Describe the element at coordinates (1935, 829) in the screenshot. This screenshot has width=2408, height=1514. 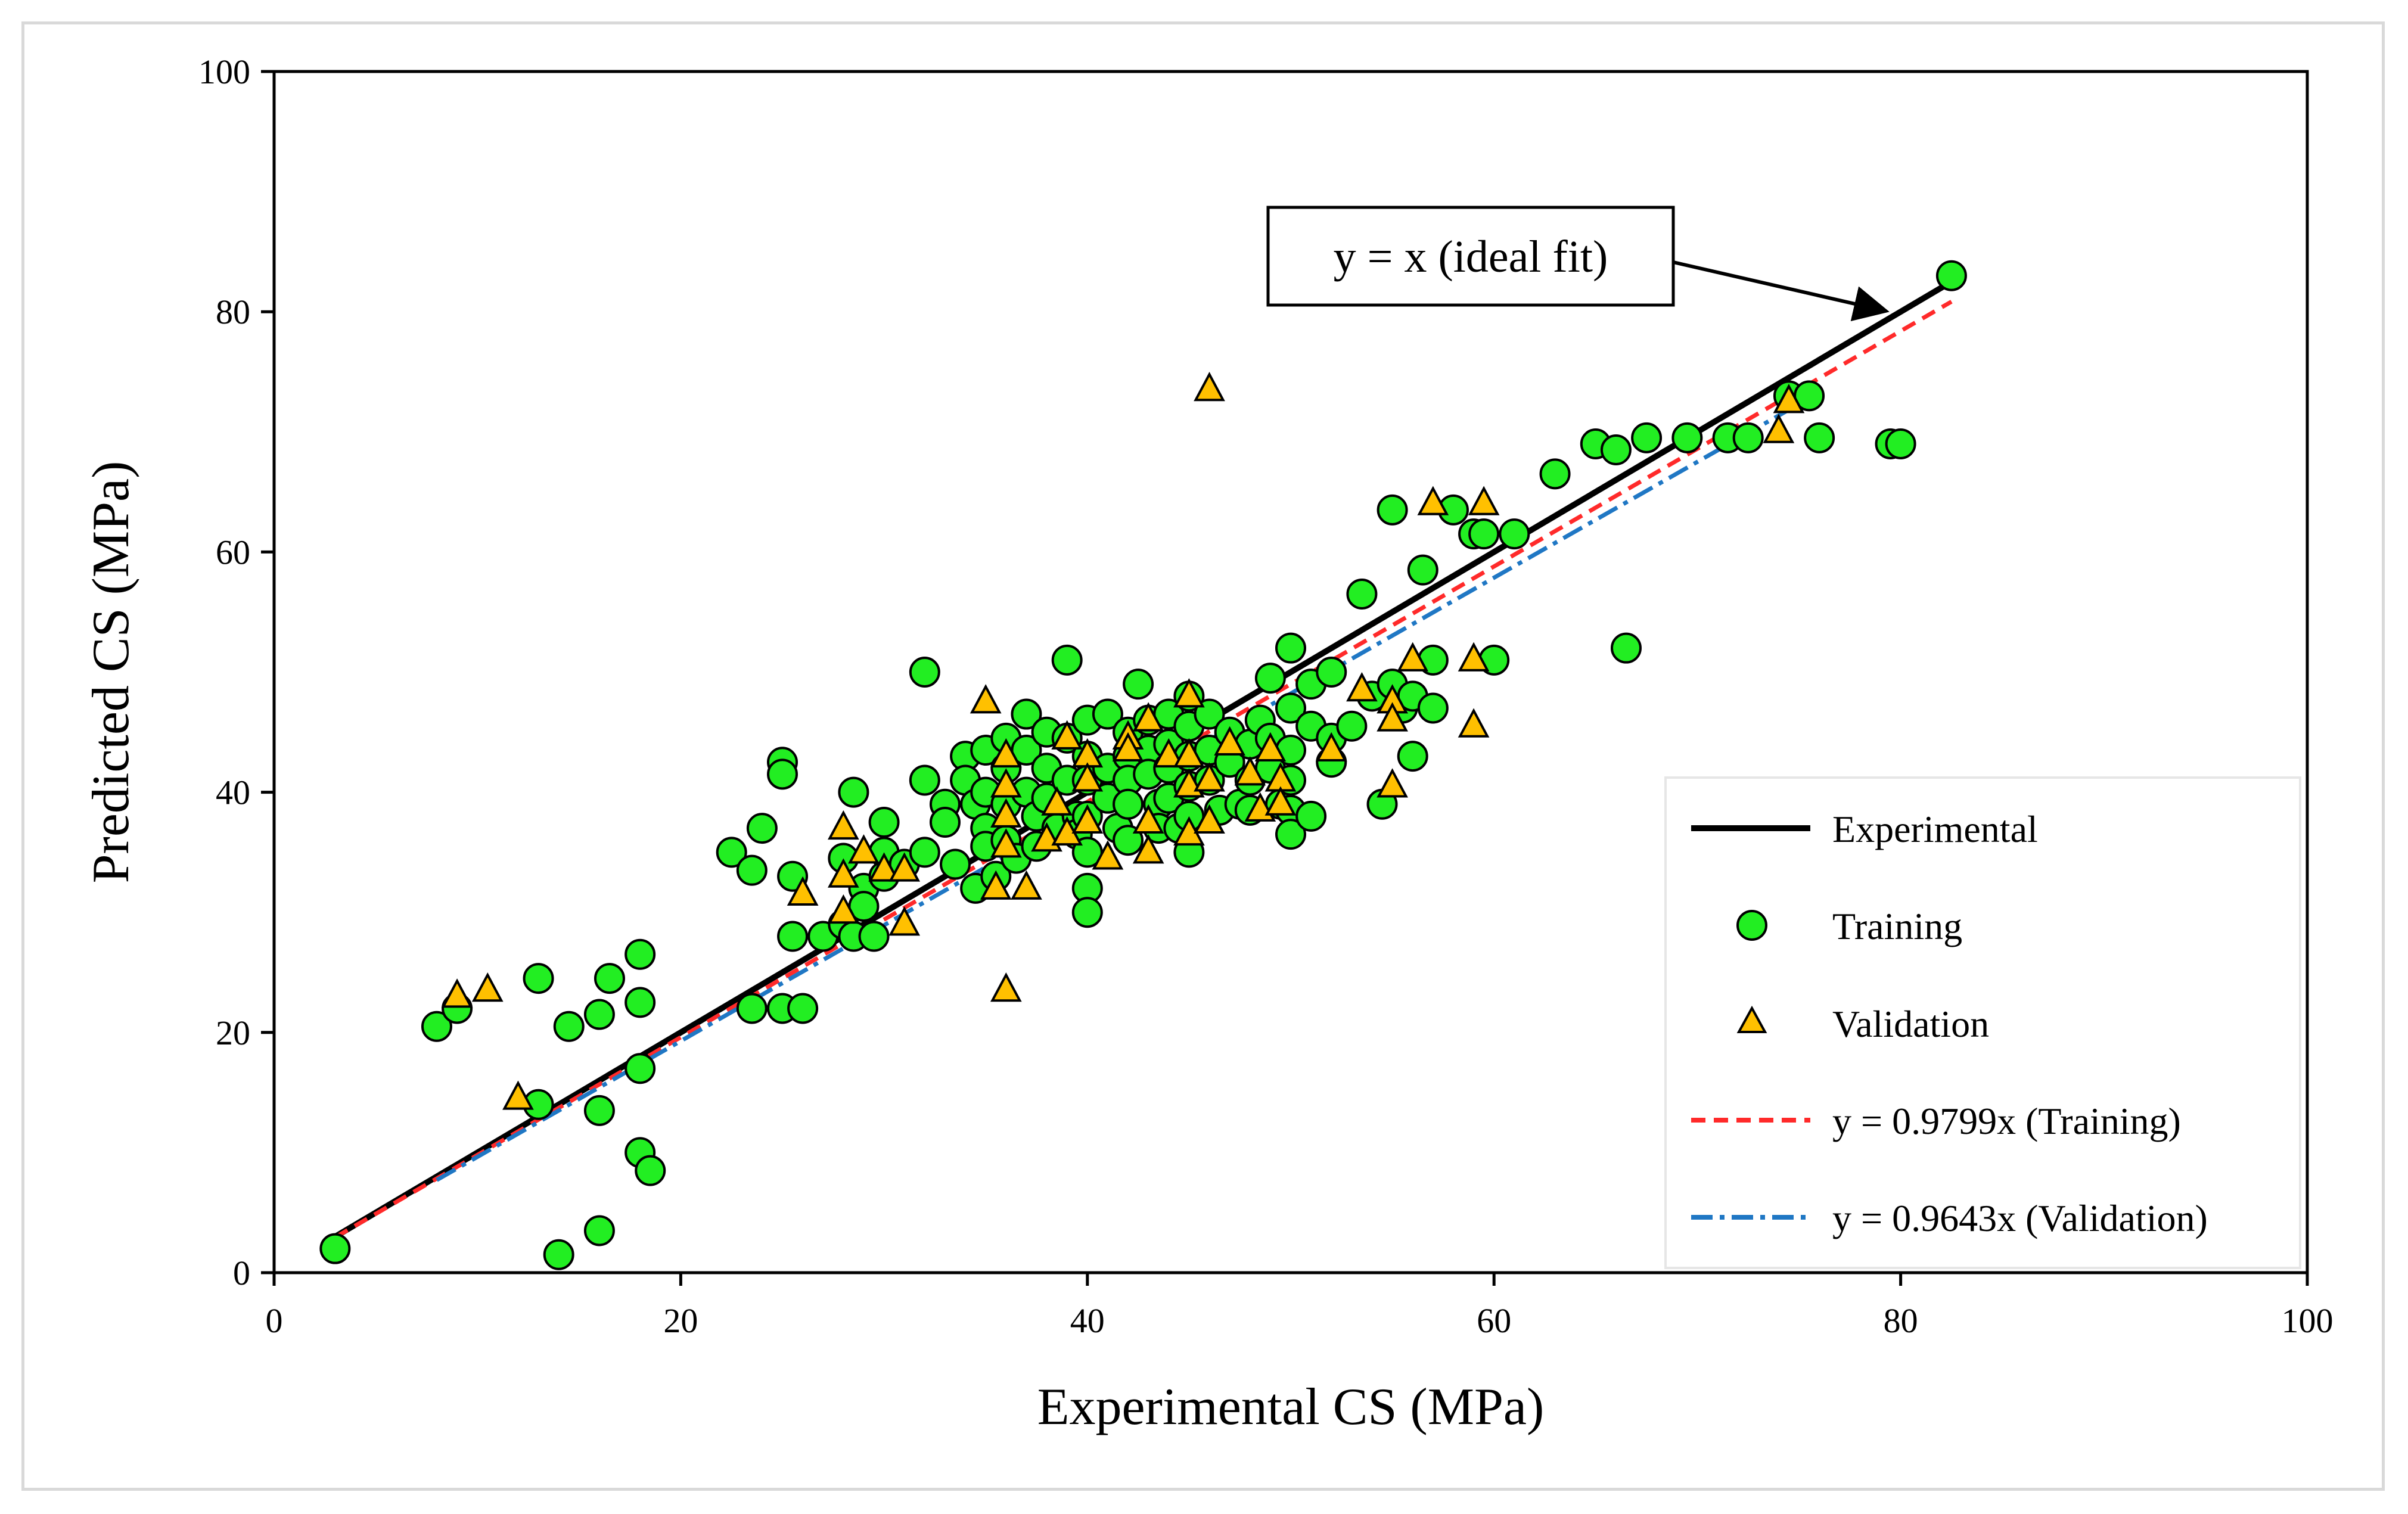
I see `legend-experimental-label: Experimental` at that location.